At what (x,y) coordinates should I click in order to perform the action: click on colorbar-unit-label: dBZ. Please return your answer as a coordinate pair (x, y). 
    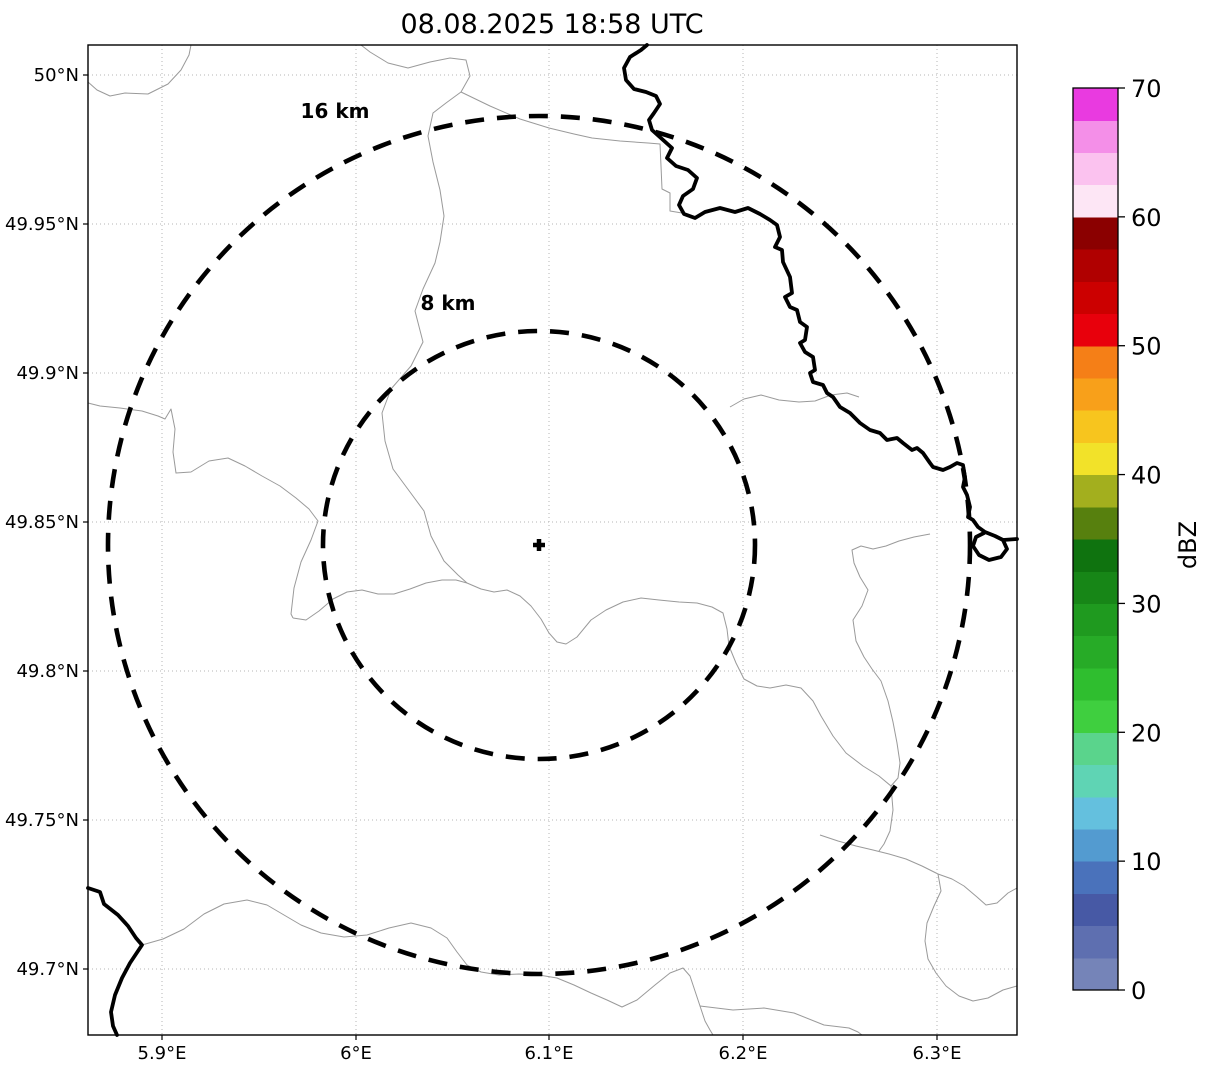
    Looking at the image, I should click on (1188, 545).